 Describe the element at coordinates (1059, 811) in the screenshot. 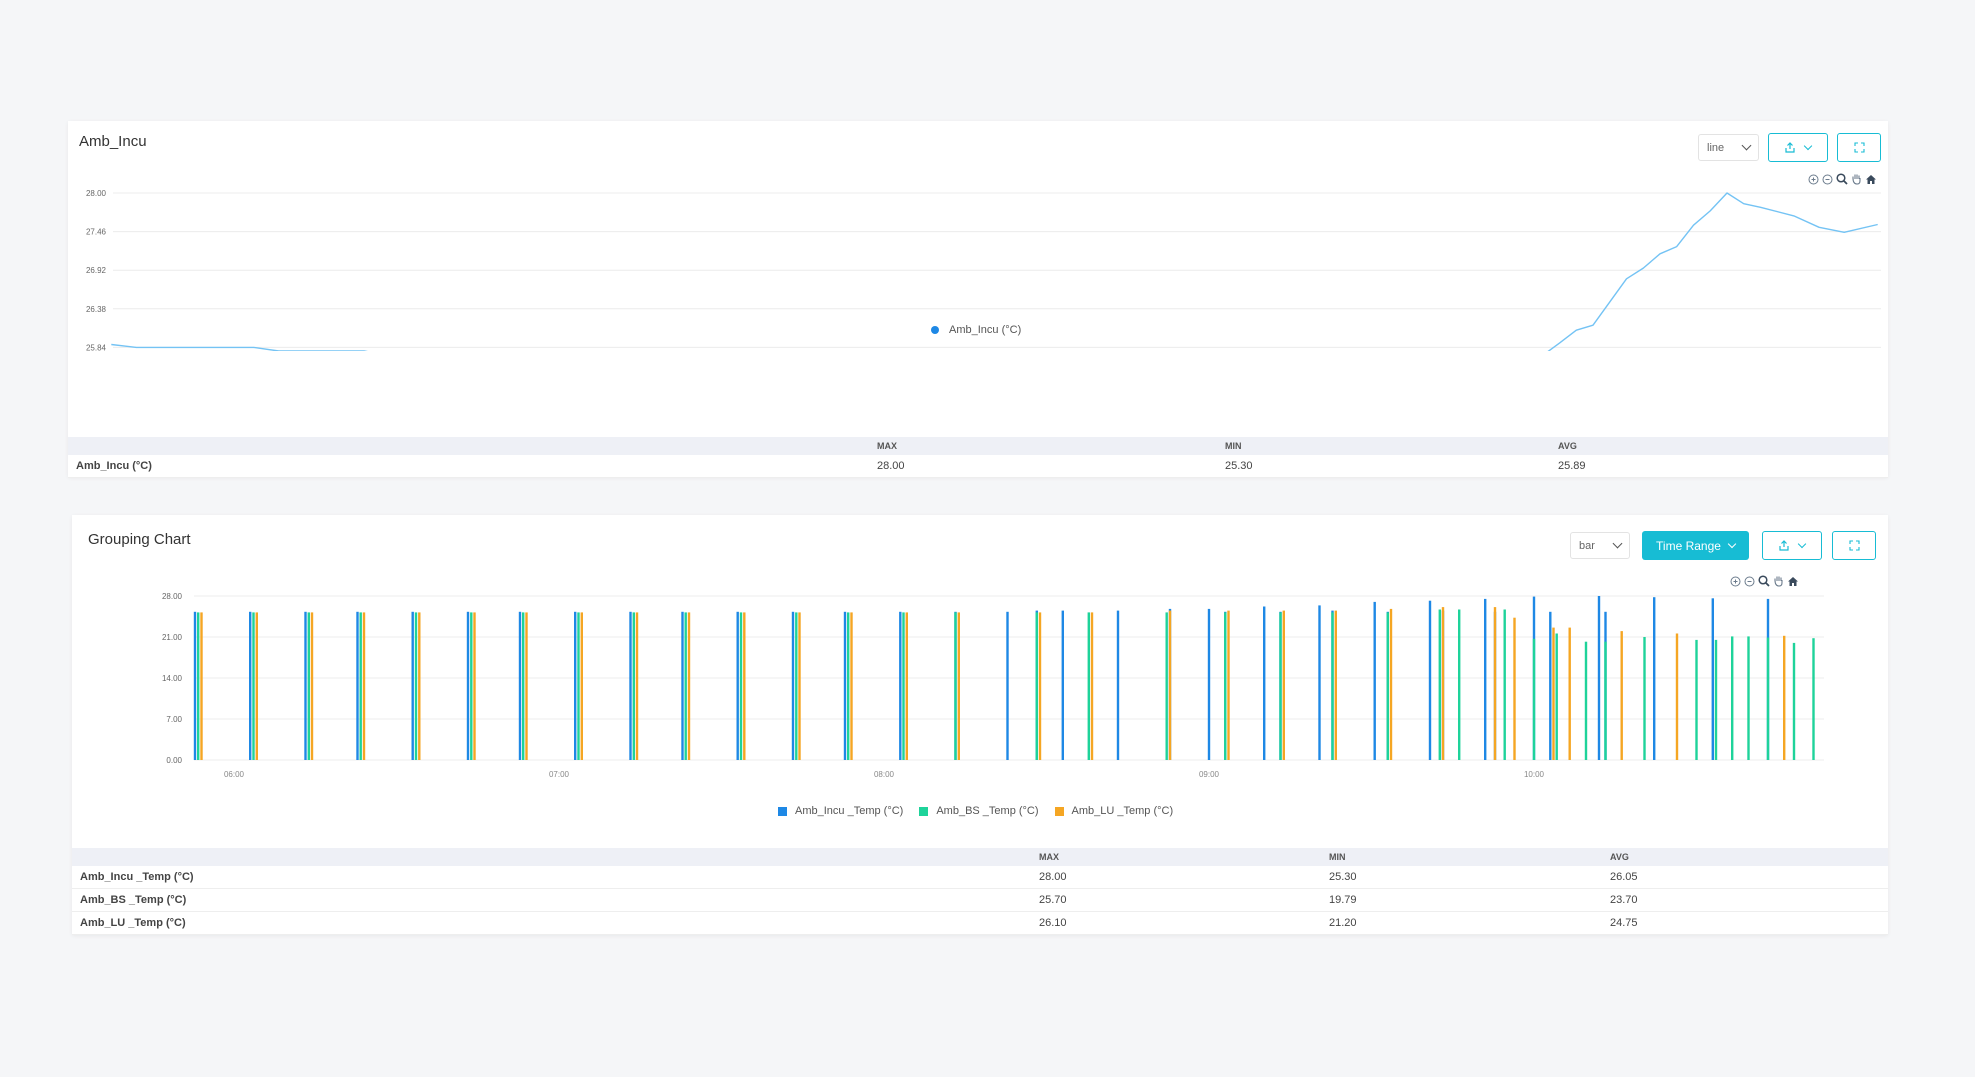

I see `legend-swatch-lu` at that location.